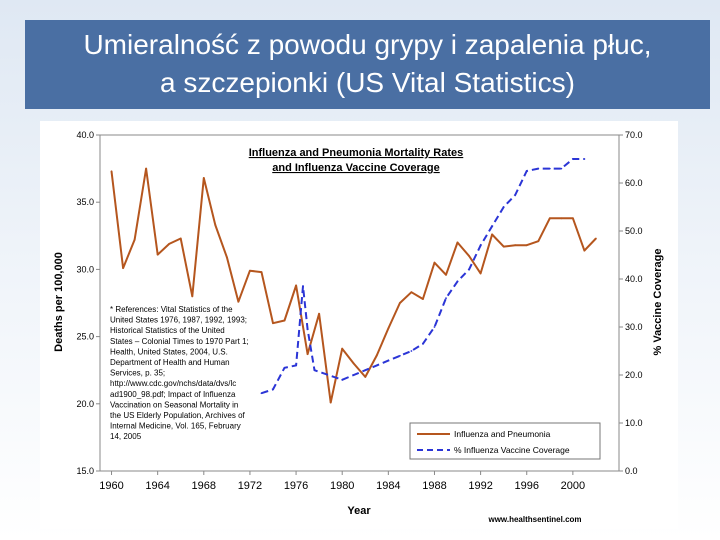 This screenshot has height=540, width=720. Describe the element at coordinates (359, 511) in the screenshot. I see `x-axis-label: Year` at that location.